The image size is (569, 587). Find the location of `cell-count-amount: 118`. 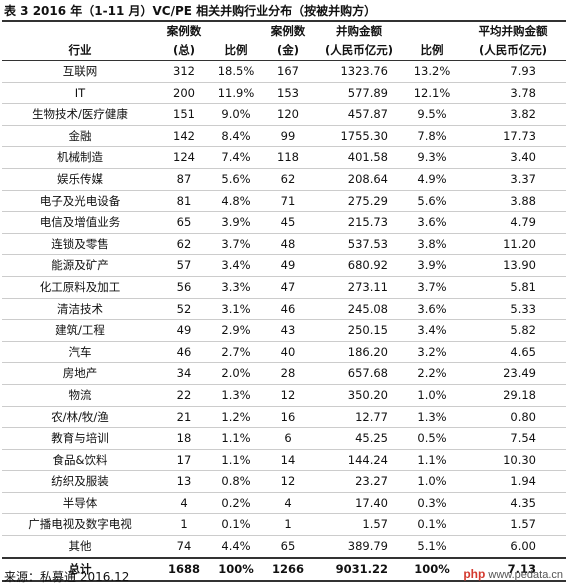

cell-count-amount: 118 is located at coordinates (288, 157).